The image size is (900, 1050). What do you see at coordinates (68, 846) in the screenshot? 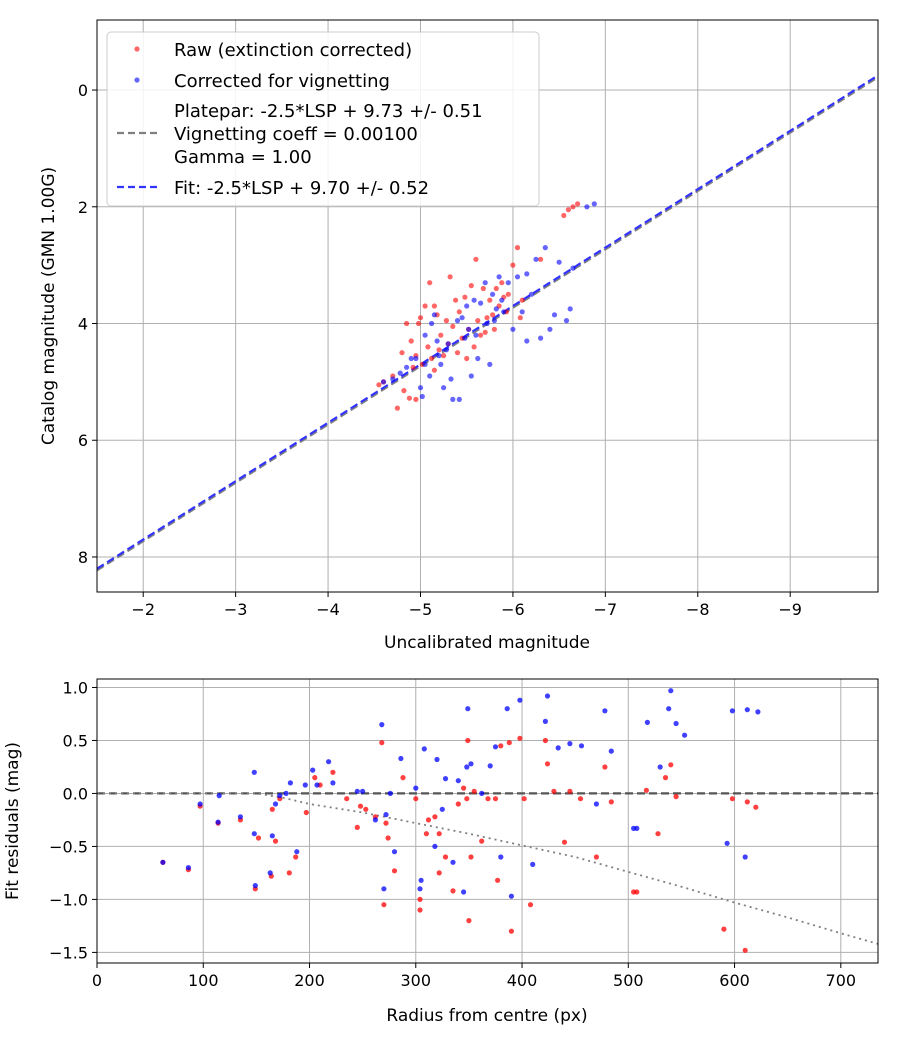
I see `bottom-y-tick-label: −0.5` at bounding box center [68, 846].